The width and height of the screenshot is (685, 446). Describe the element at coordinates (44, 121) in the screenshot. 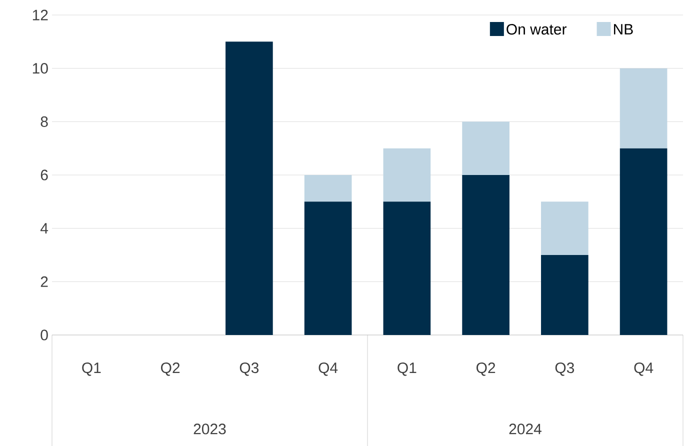

I see `y-tick-label: 8` at that location.